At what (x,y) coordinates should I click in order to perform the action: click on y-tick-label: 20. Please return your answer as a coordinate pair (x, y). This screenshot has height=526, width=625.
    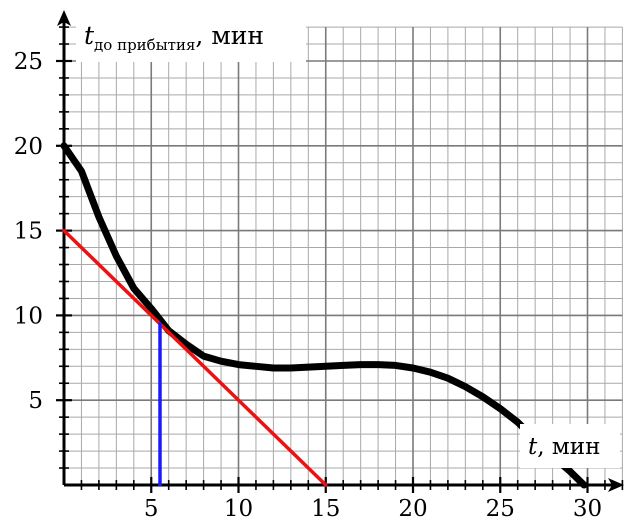
    Looking at the image, I should click on (28, 147).